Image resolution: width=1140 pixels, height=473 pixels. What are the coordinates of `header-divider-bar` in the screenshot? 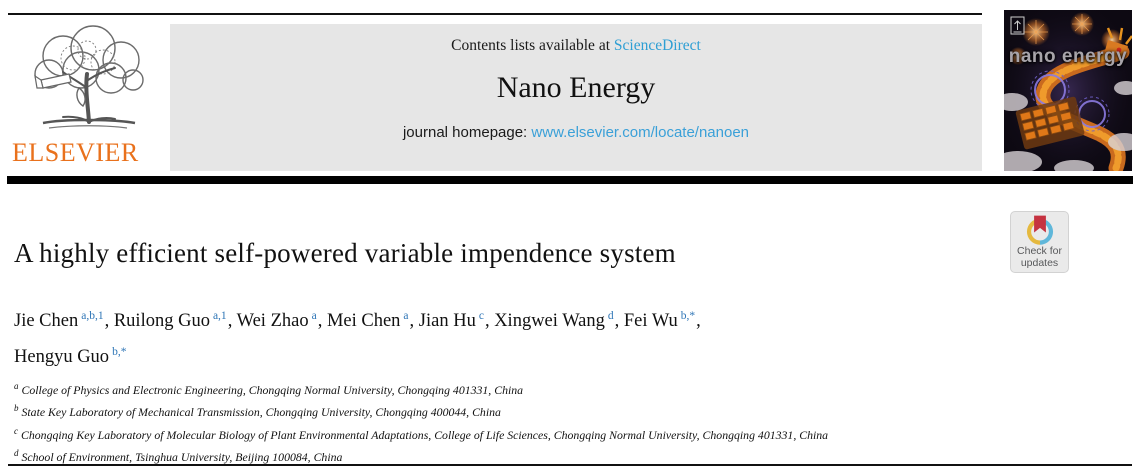 It's located at (570, 180).